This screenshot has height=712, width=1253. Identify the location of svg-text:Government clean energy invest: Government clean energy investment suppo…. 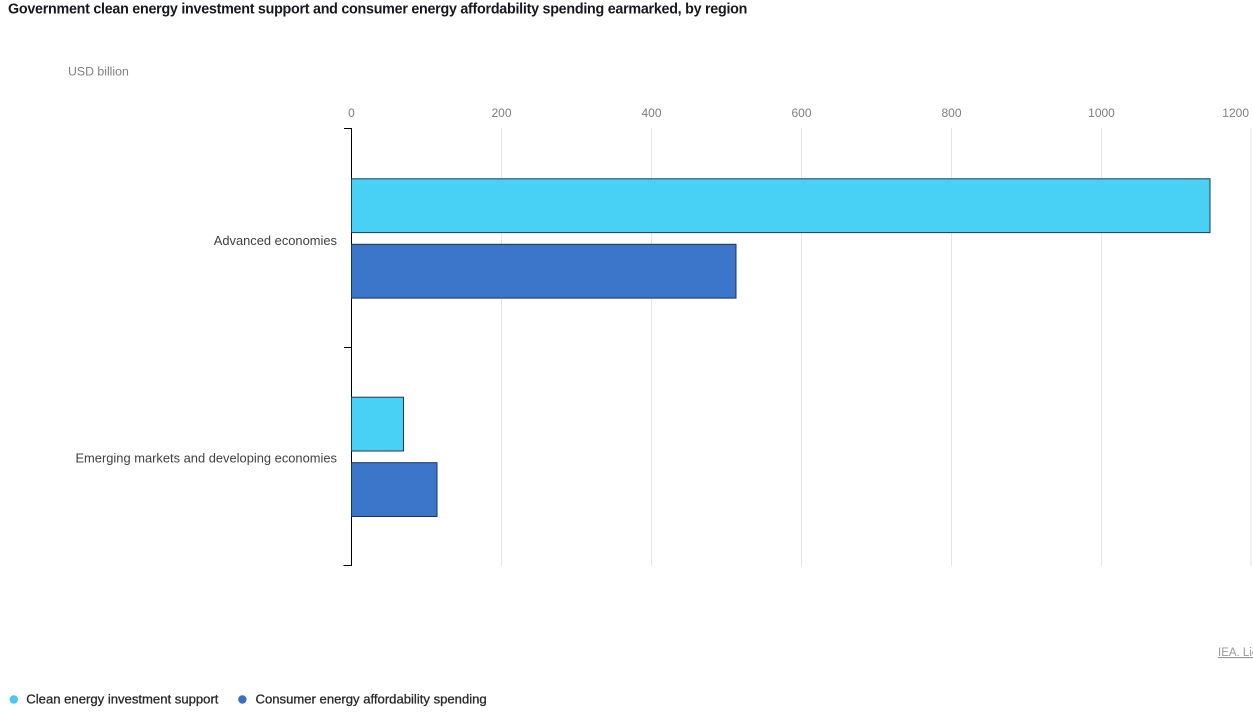
(377, 10).